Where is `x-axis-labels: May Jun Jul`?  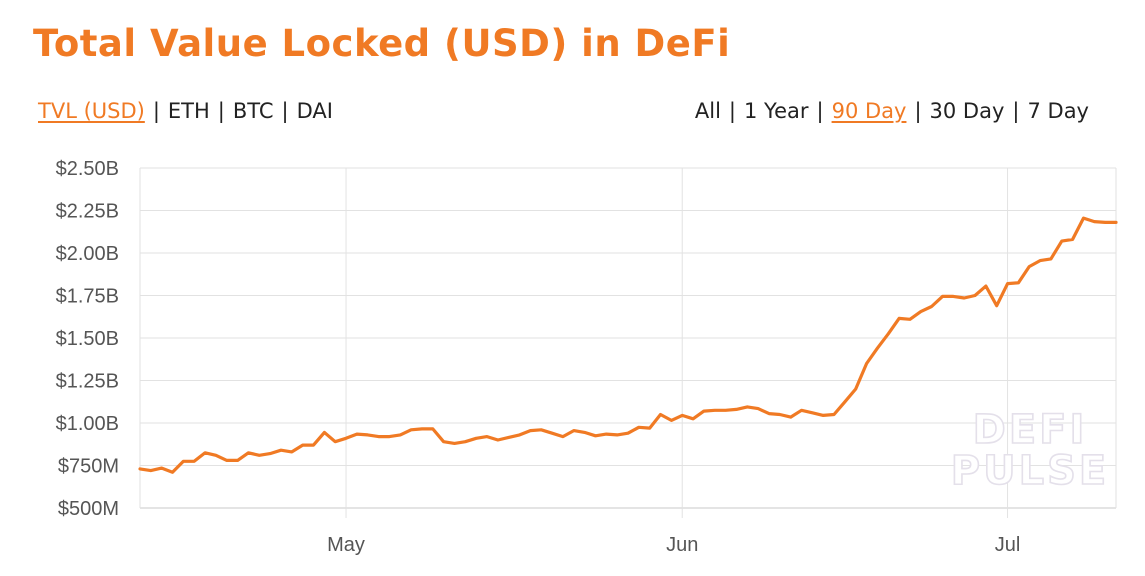 x-axis-labels: May Jun Jul is located at coordinates (673, 545).